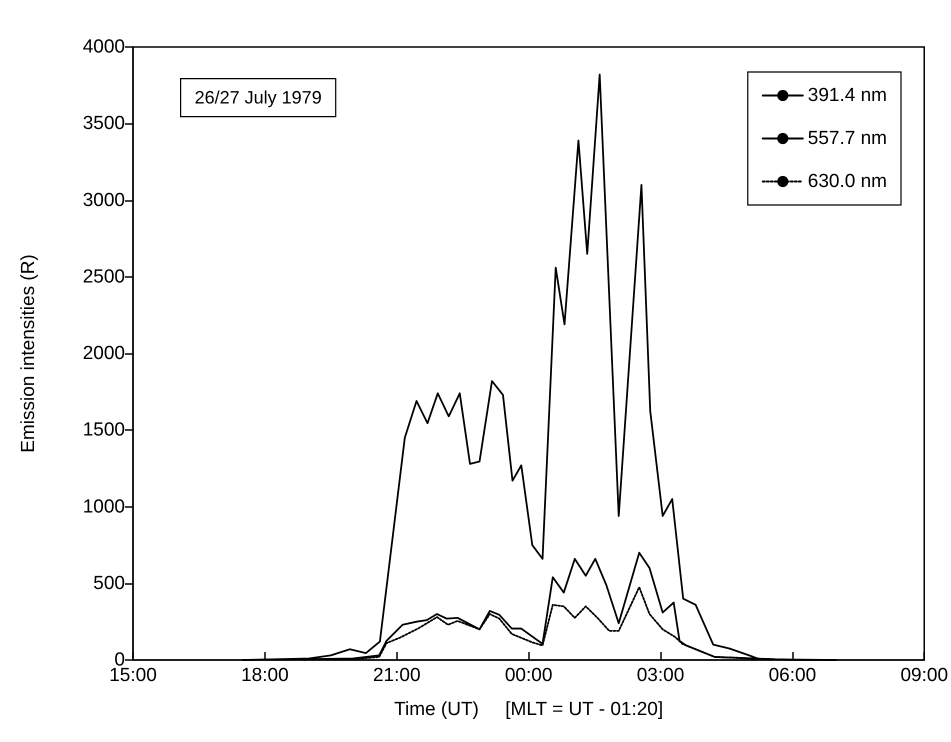  I want to click on y-tick-label: 3000, so click(103, 200).